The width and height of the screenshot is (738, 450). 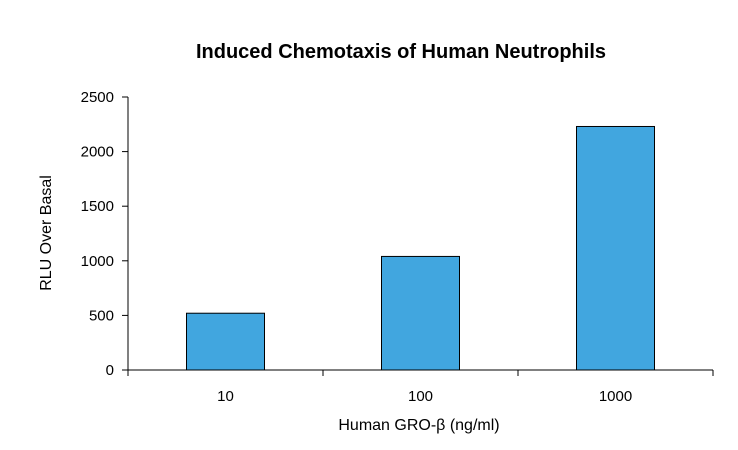 What do you see at coordinates (101, 315) in the screenshot?
I see `y-tick-label: 500` at bounding box center [101, 315].